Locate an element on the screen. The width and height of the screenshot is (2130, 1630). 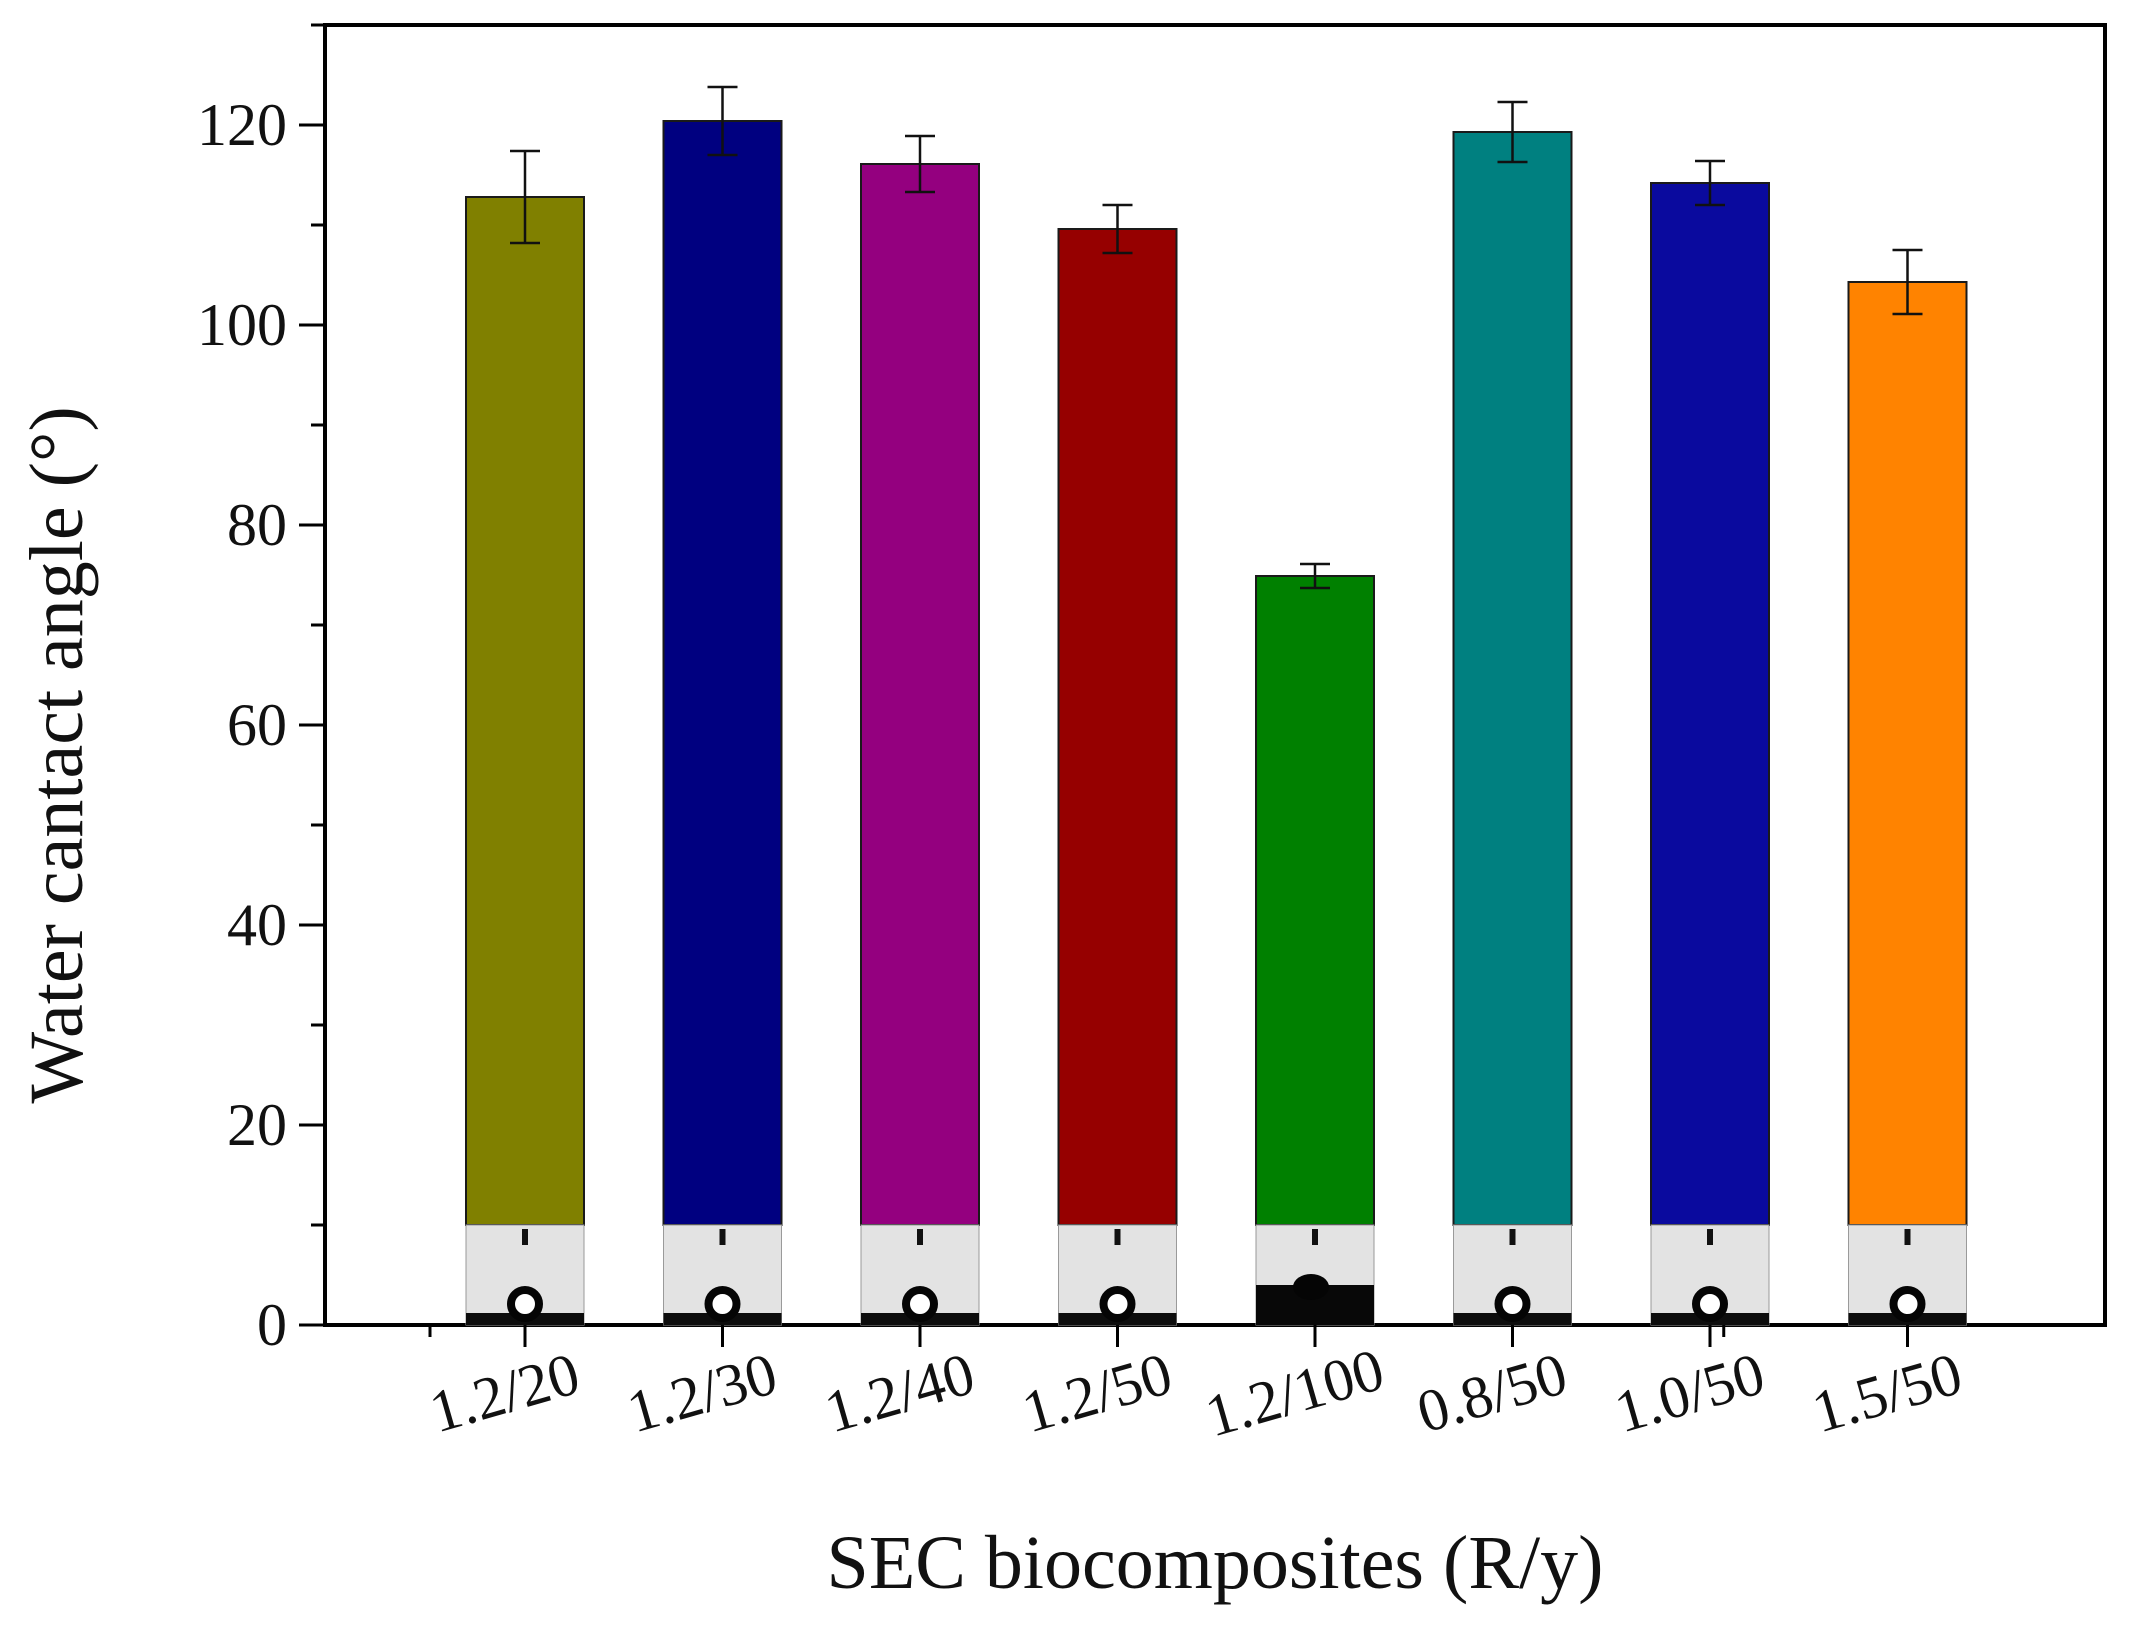
y-tick-label-20: 20 is located at coordinates (257, 1125).